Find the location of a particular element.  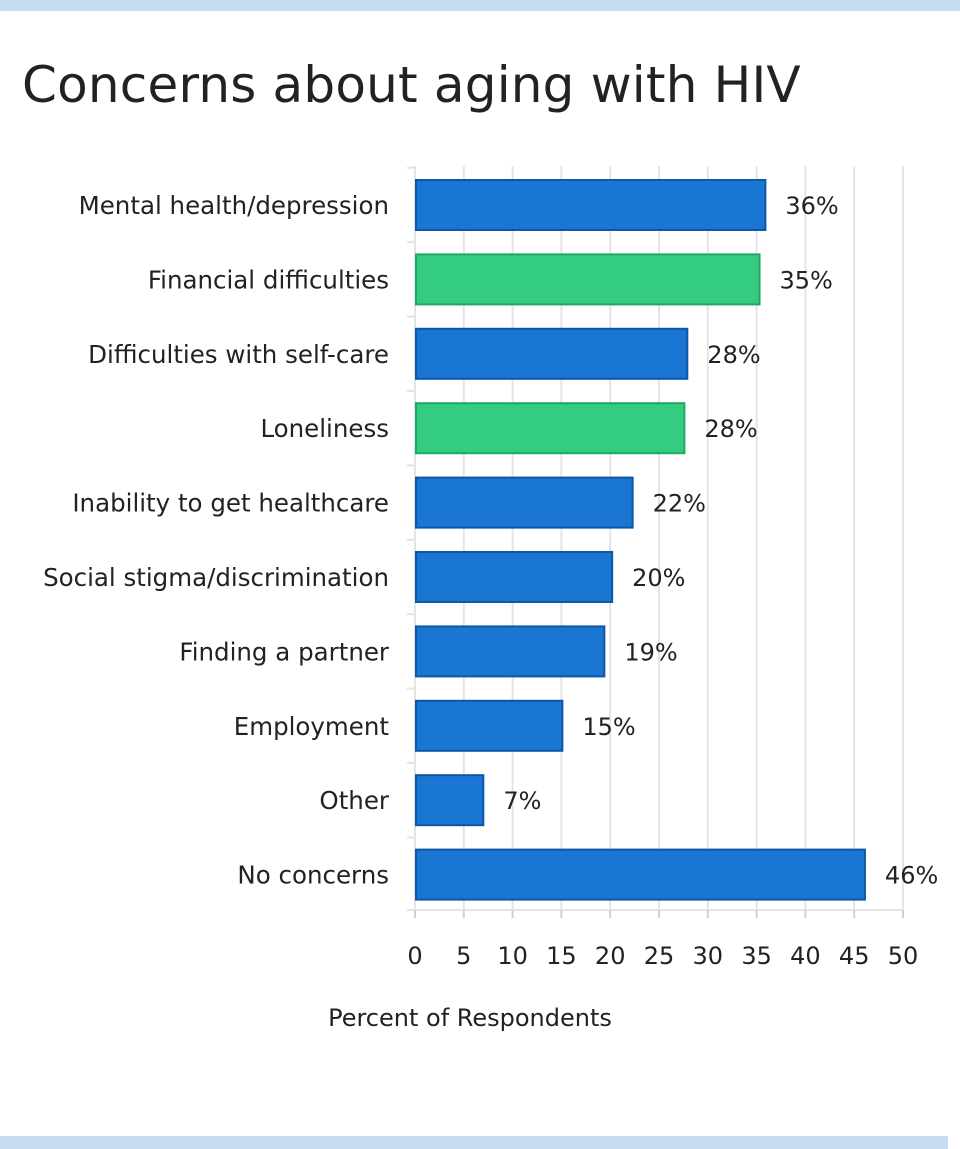

x-tick-label: 15 is located at coordinates (561, 956).